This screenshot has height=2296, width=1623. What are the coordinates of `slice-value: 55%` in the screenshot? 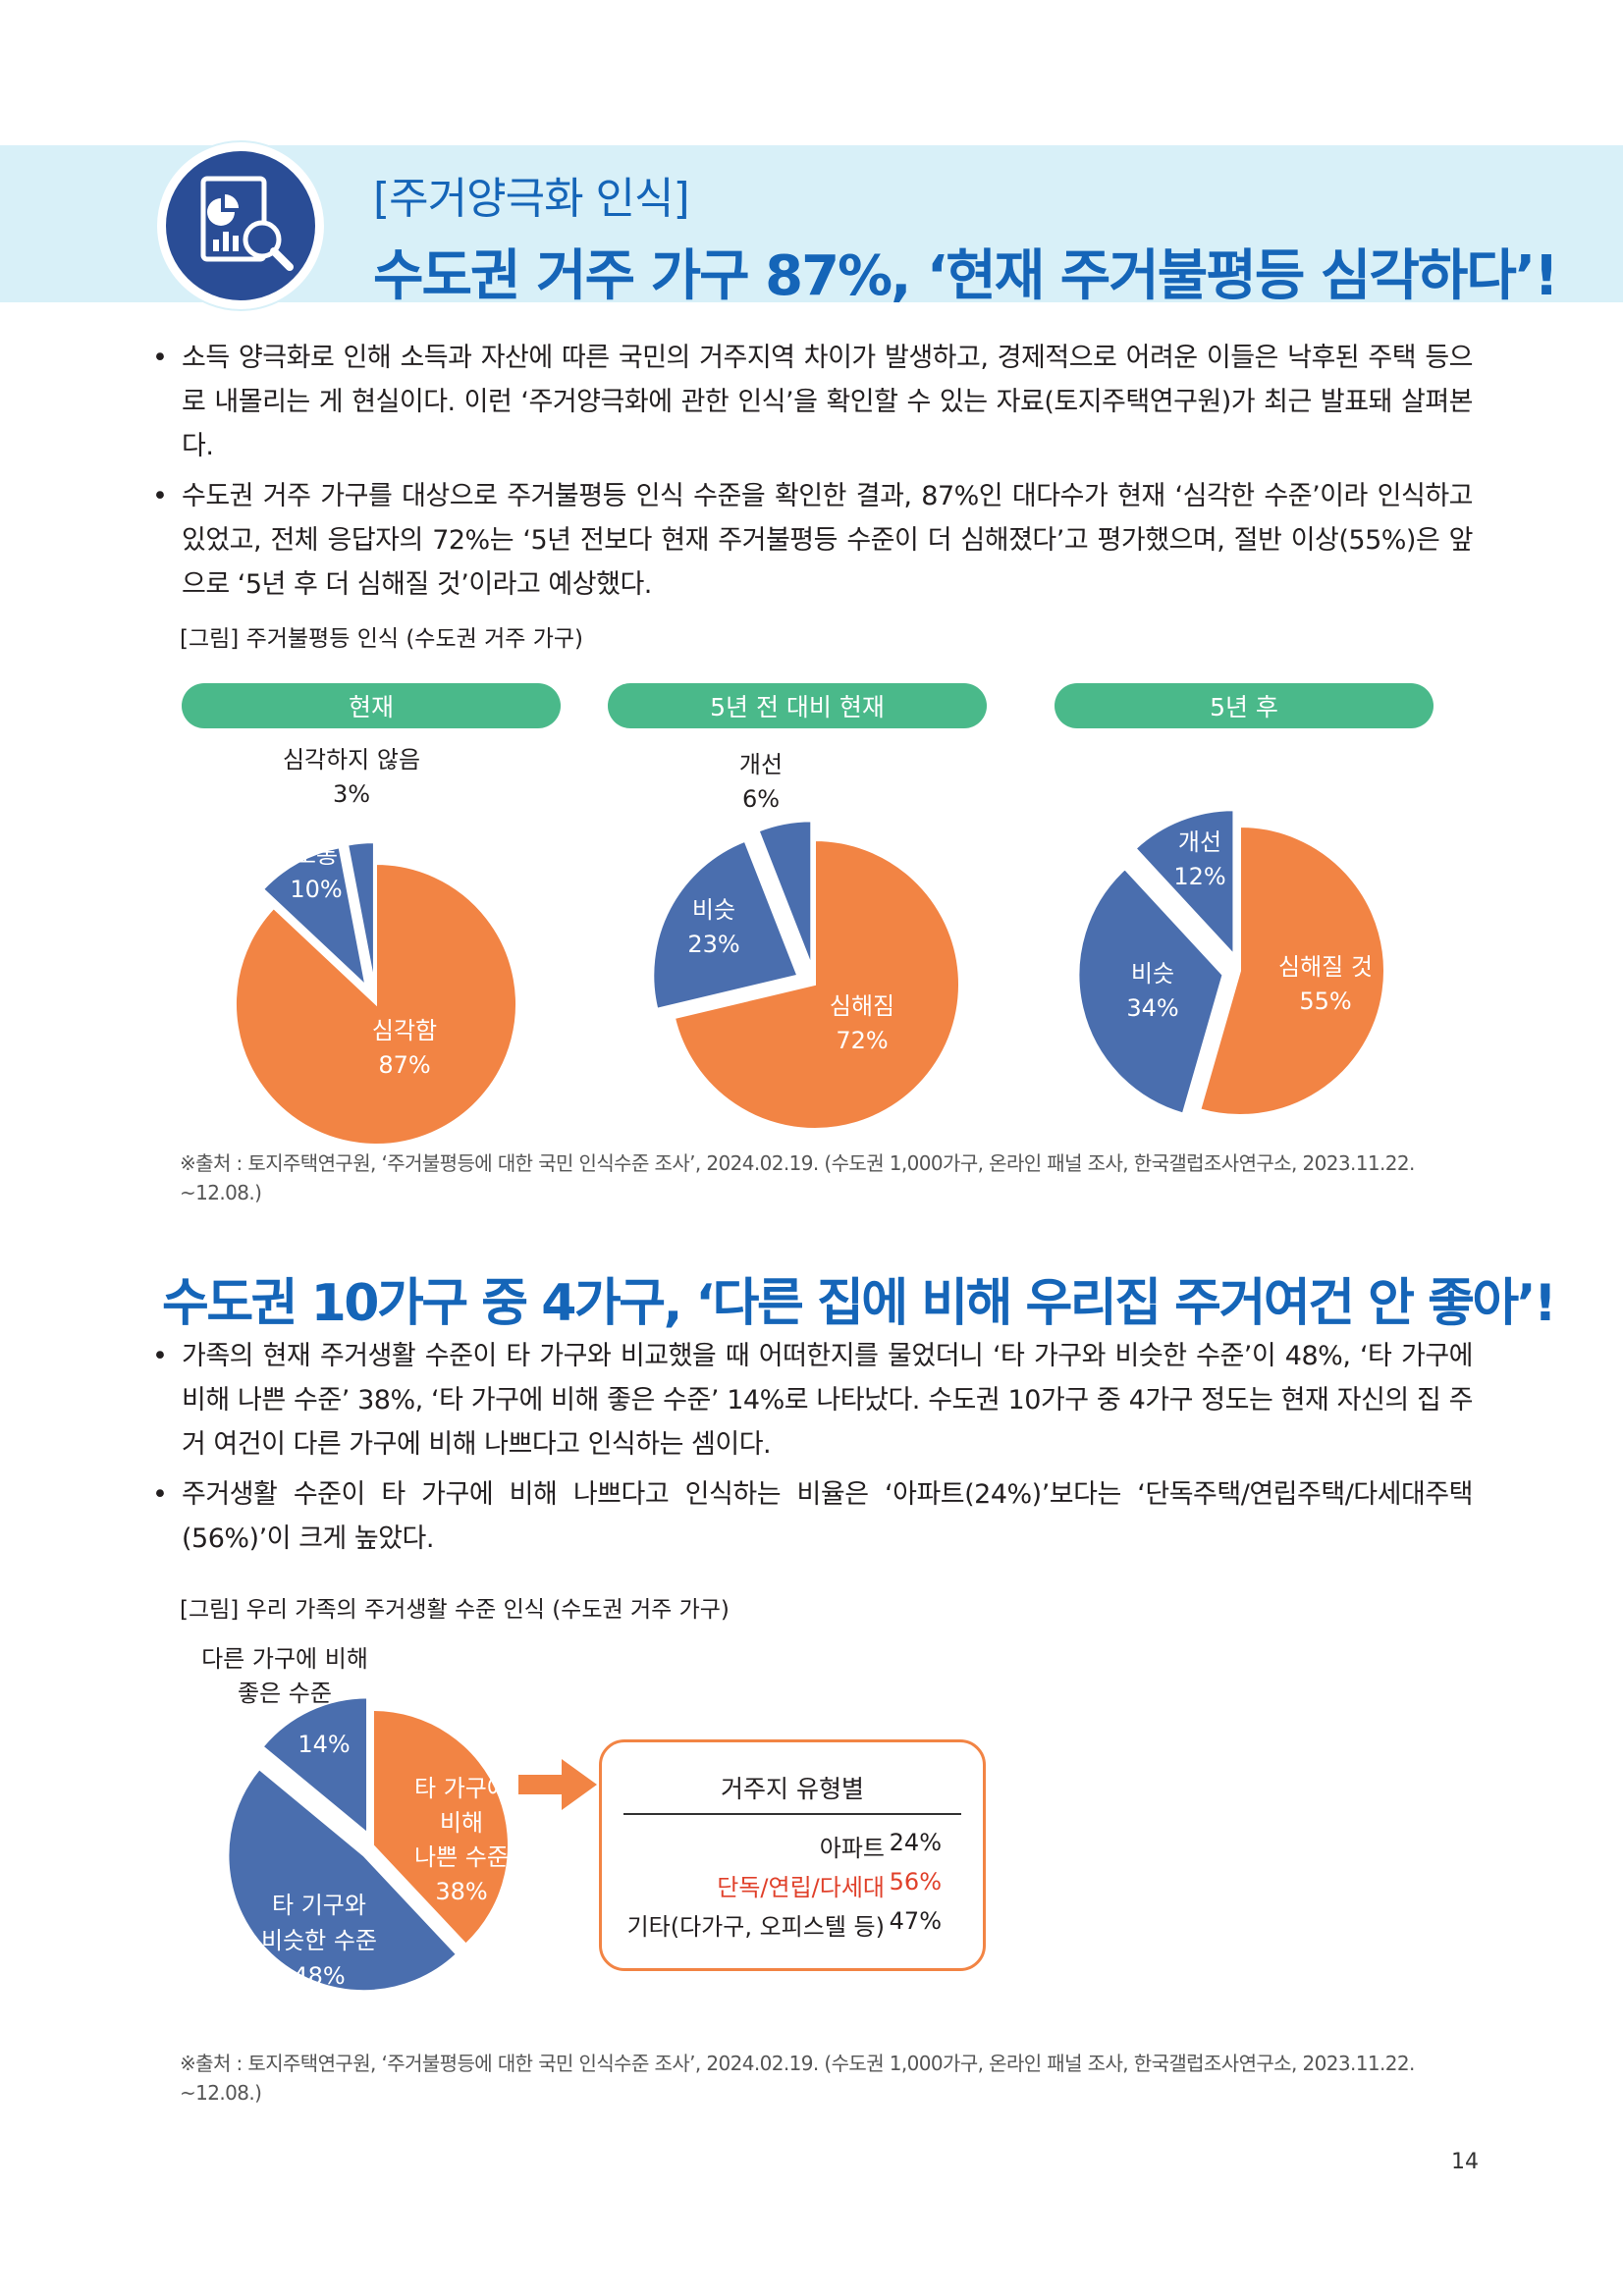 It's located at (1326, 1002).